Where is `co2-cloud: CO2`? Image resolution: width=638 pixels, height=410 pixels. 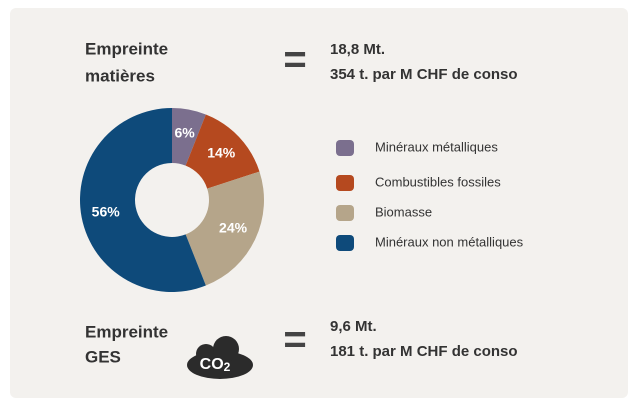 co2-cloud: CO2 is located at coordinates (220, 357).